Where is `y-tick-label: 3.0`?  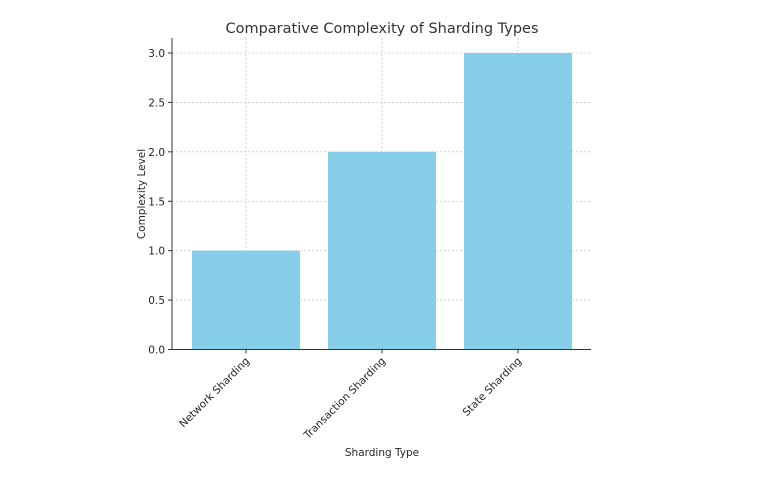 y-tick-label: 3.0 is located at coordinates (156, 54).